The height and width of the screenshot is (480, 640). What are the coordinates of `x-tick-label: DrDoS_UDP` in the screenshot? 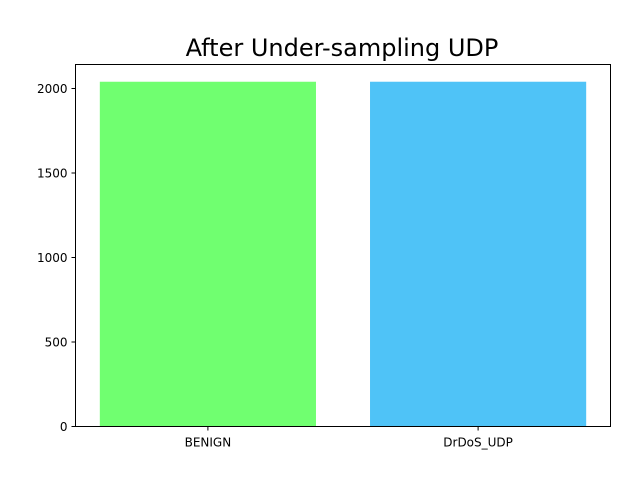 It's located at (478, 443).